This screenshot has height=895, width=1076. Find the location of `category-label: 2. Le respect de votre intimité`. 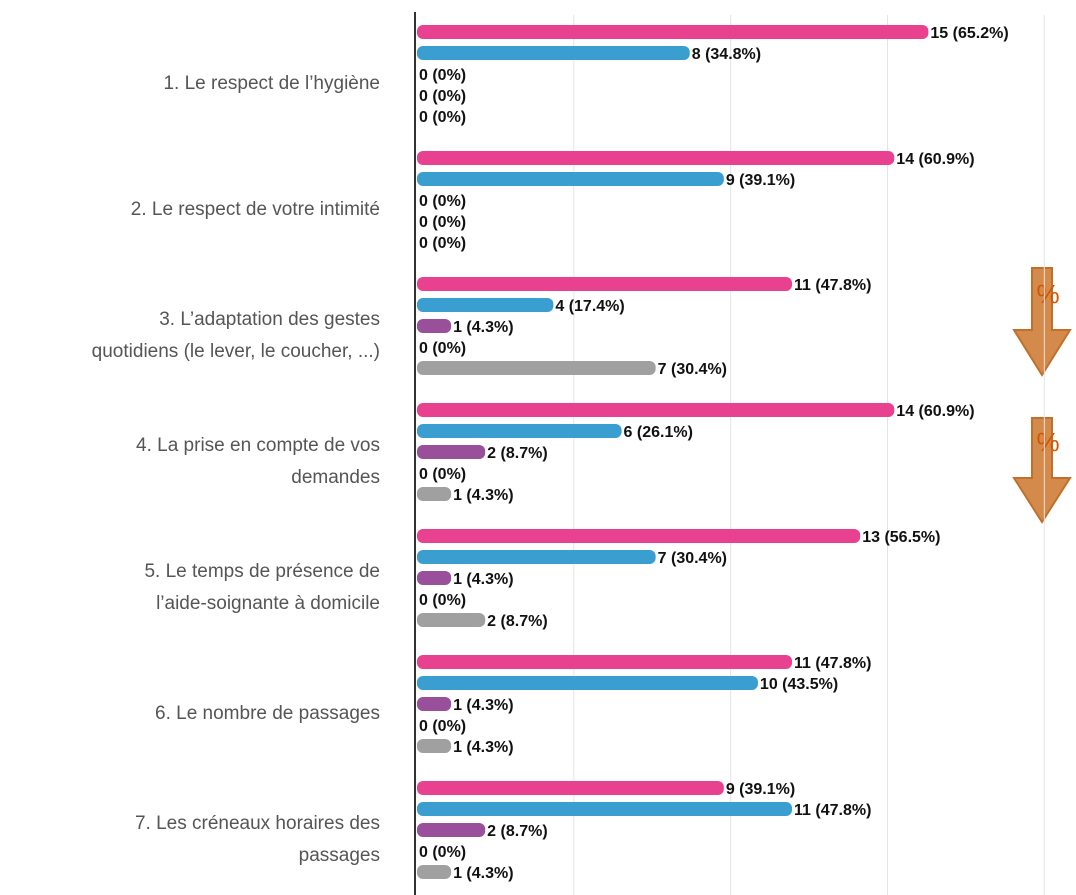

category-label: 2. Le respect de votre intimité is located at coordinates (255, 209).